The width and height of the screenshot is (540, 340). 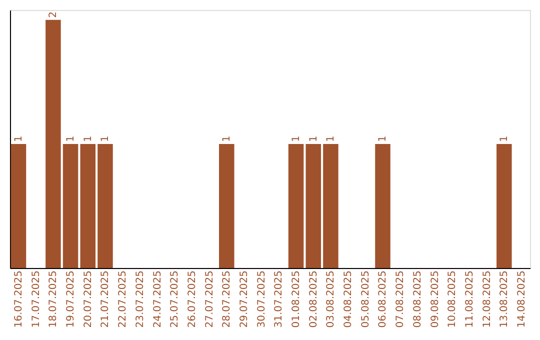 What do you see at coordinates (348, 299) in the screenshot?
I see `x-tick-label: 04.08.2025` at bounding box center [348, 299].